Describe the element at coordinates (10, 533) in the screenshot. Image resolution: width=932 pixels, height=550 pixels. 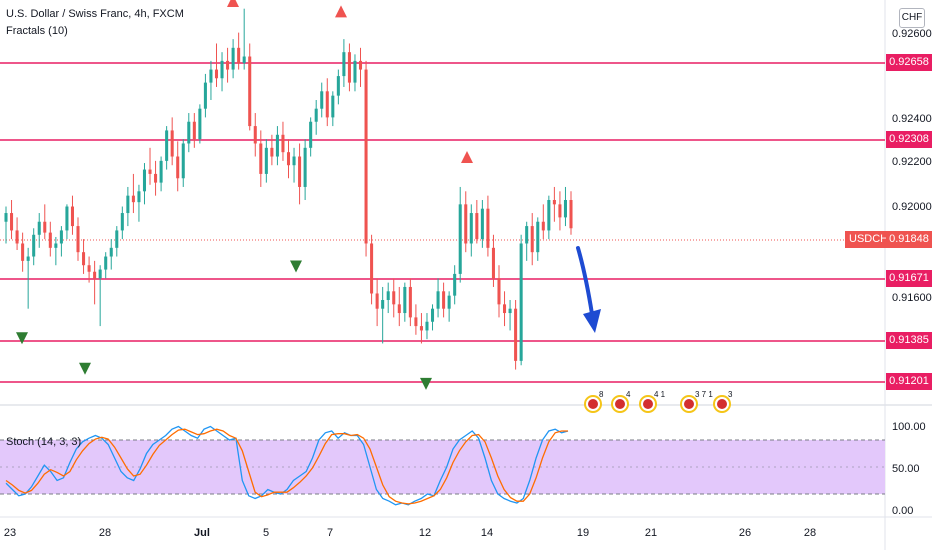
I see `time-tick-label: 23` at that location.